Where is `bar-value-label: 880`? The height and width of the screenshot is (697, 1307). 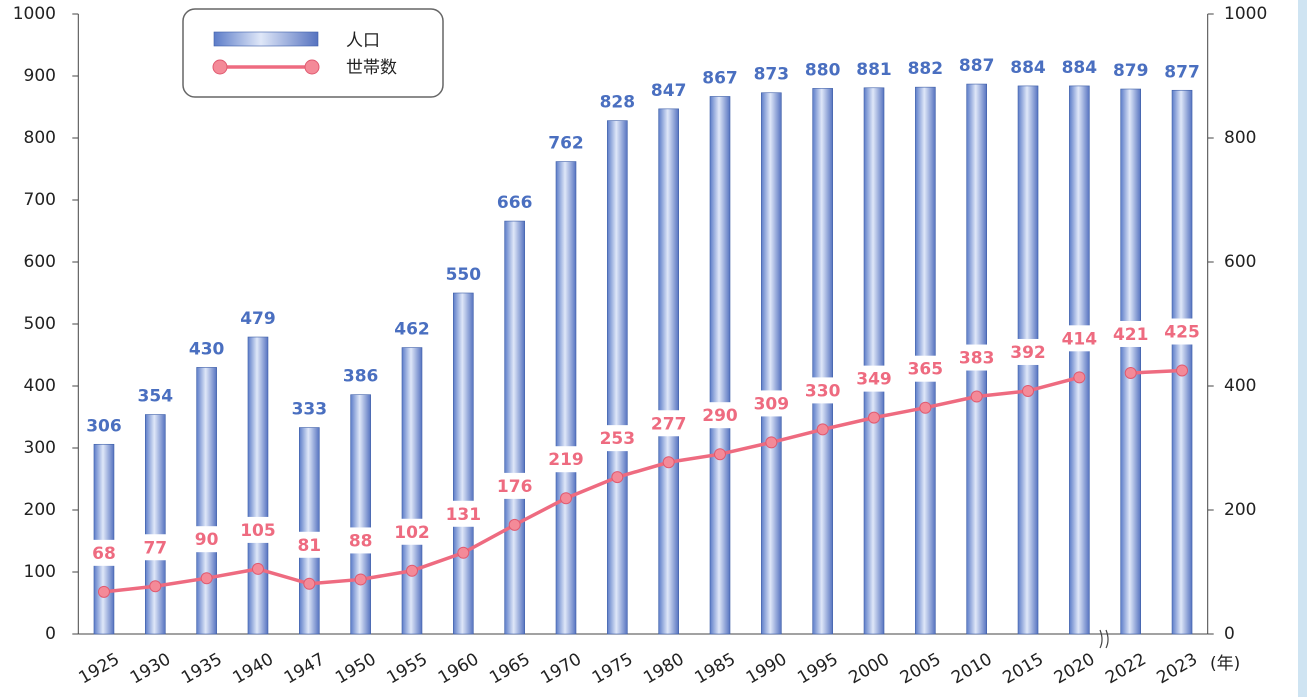
bar-value-label: 880 is located at coordinates (823, 70).